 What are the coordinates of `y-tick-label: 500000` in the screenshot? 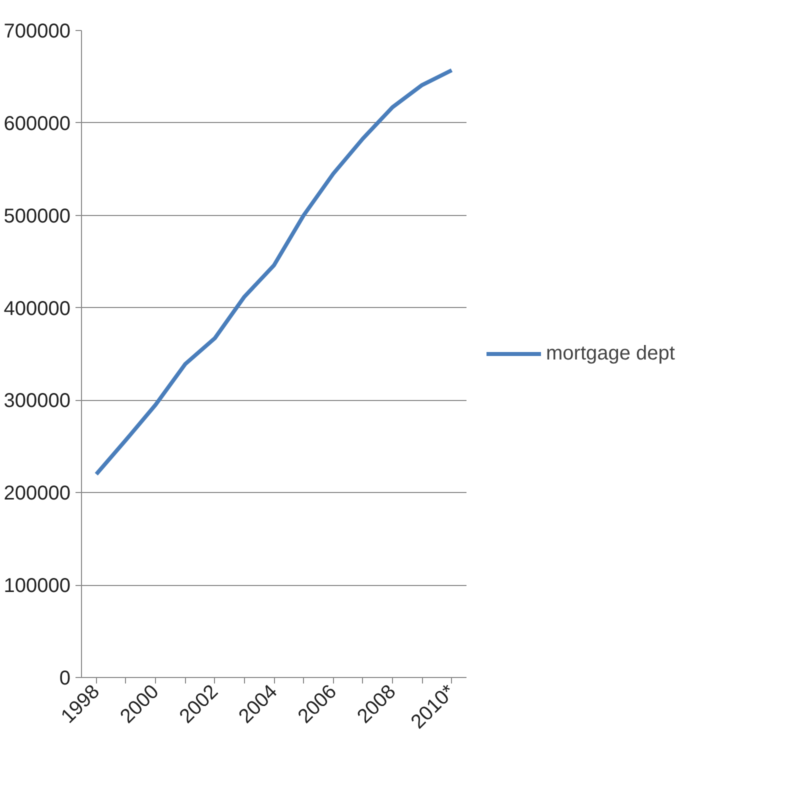 It's located at (37, 216).